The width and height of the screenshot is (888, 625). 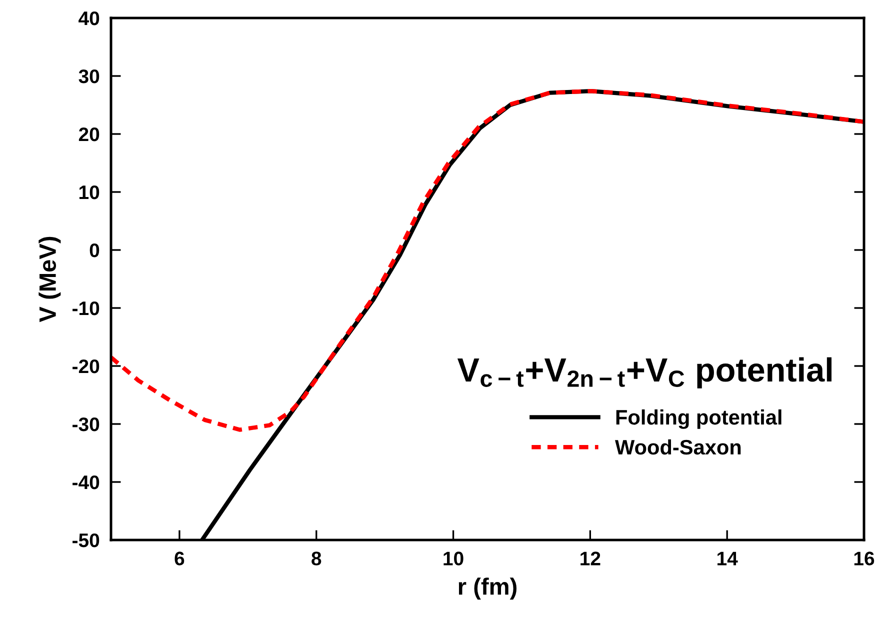 What do you see at coordinates (86, 424) in the screenshot?
I see `y-tick-label: -30` at bounding box center [86, 424].